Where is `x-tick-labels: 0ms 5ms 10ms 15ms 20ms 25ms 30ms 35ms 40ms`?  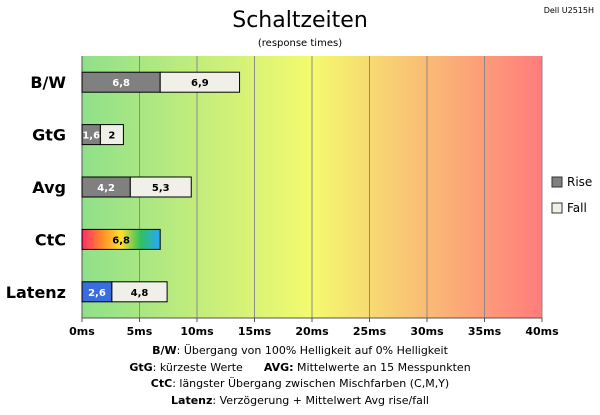 x-tick-labels: 0ms 5ms 10ms 15ms 20ms 25ms 30ms 35ms 40ms is located at coordinates (314, 328).